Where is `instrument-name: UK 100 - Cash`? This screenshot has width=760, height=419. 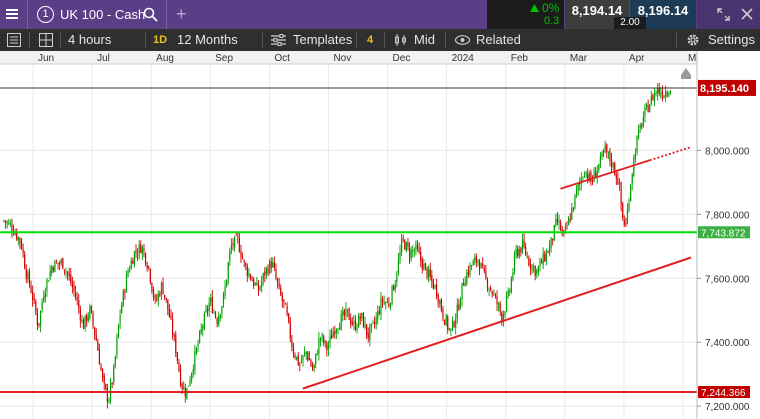
instrument-name: UK 100 - Cash is located at coordinates (103, 14).